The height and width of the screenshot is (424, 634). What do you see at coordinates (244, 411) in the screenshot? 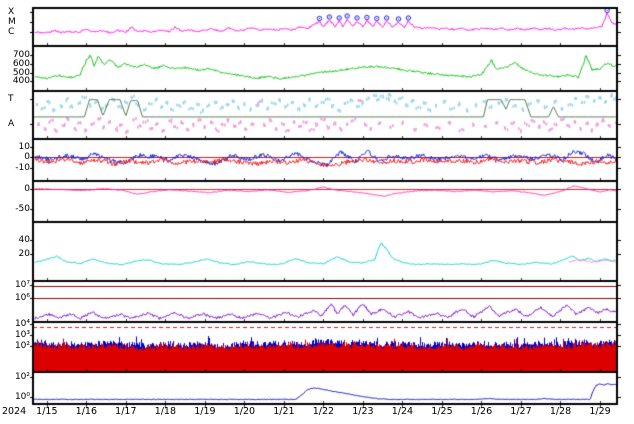
I see `x-tick-label: 1/20` at bounding box center [244, 411].